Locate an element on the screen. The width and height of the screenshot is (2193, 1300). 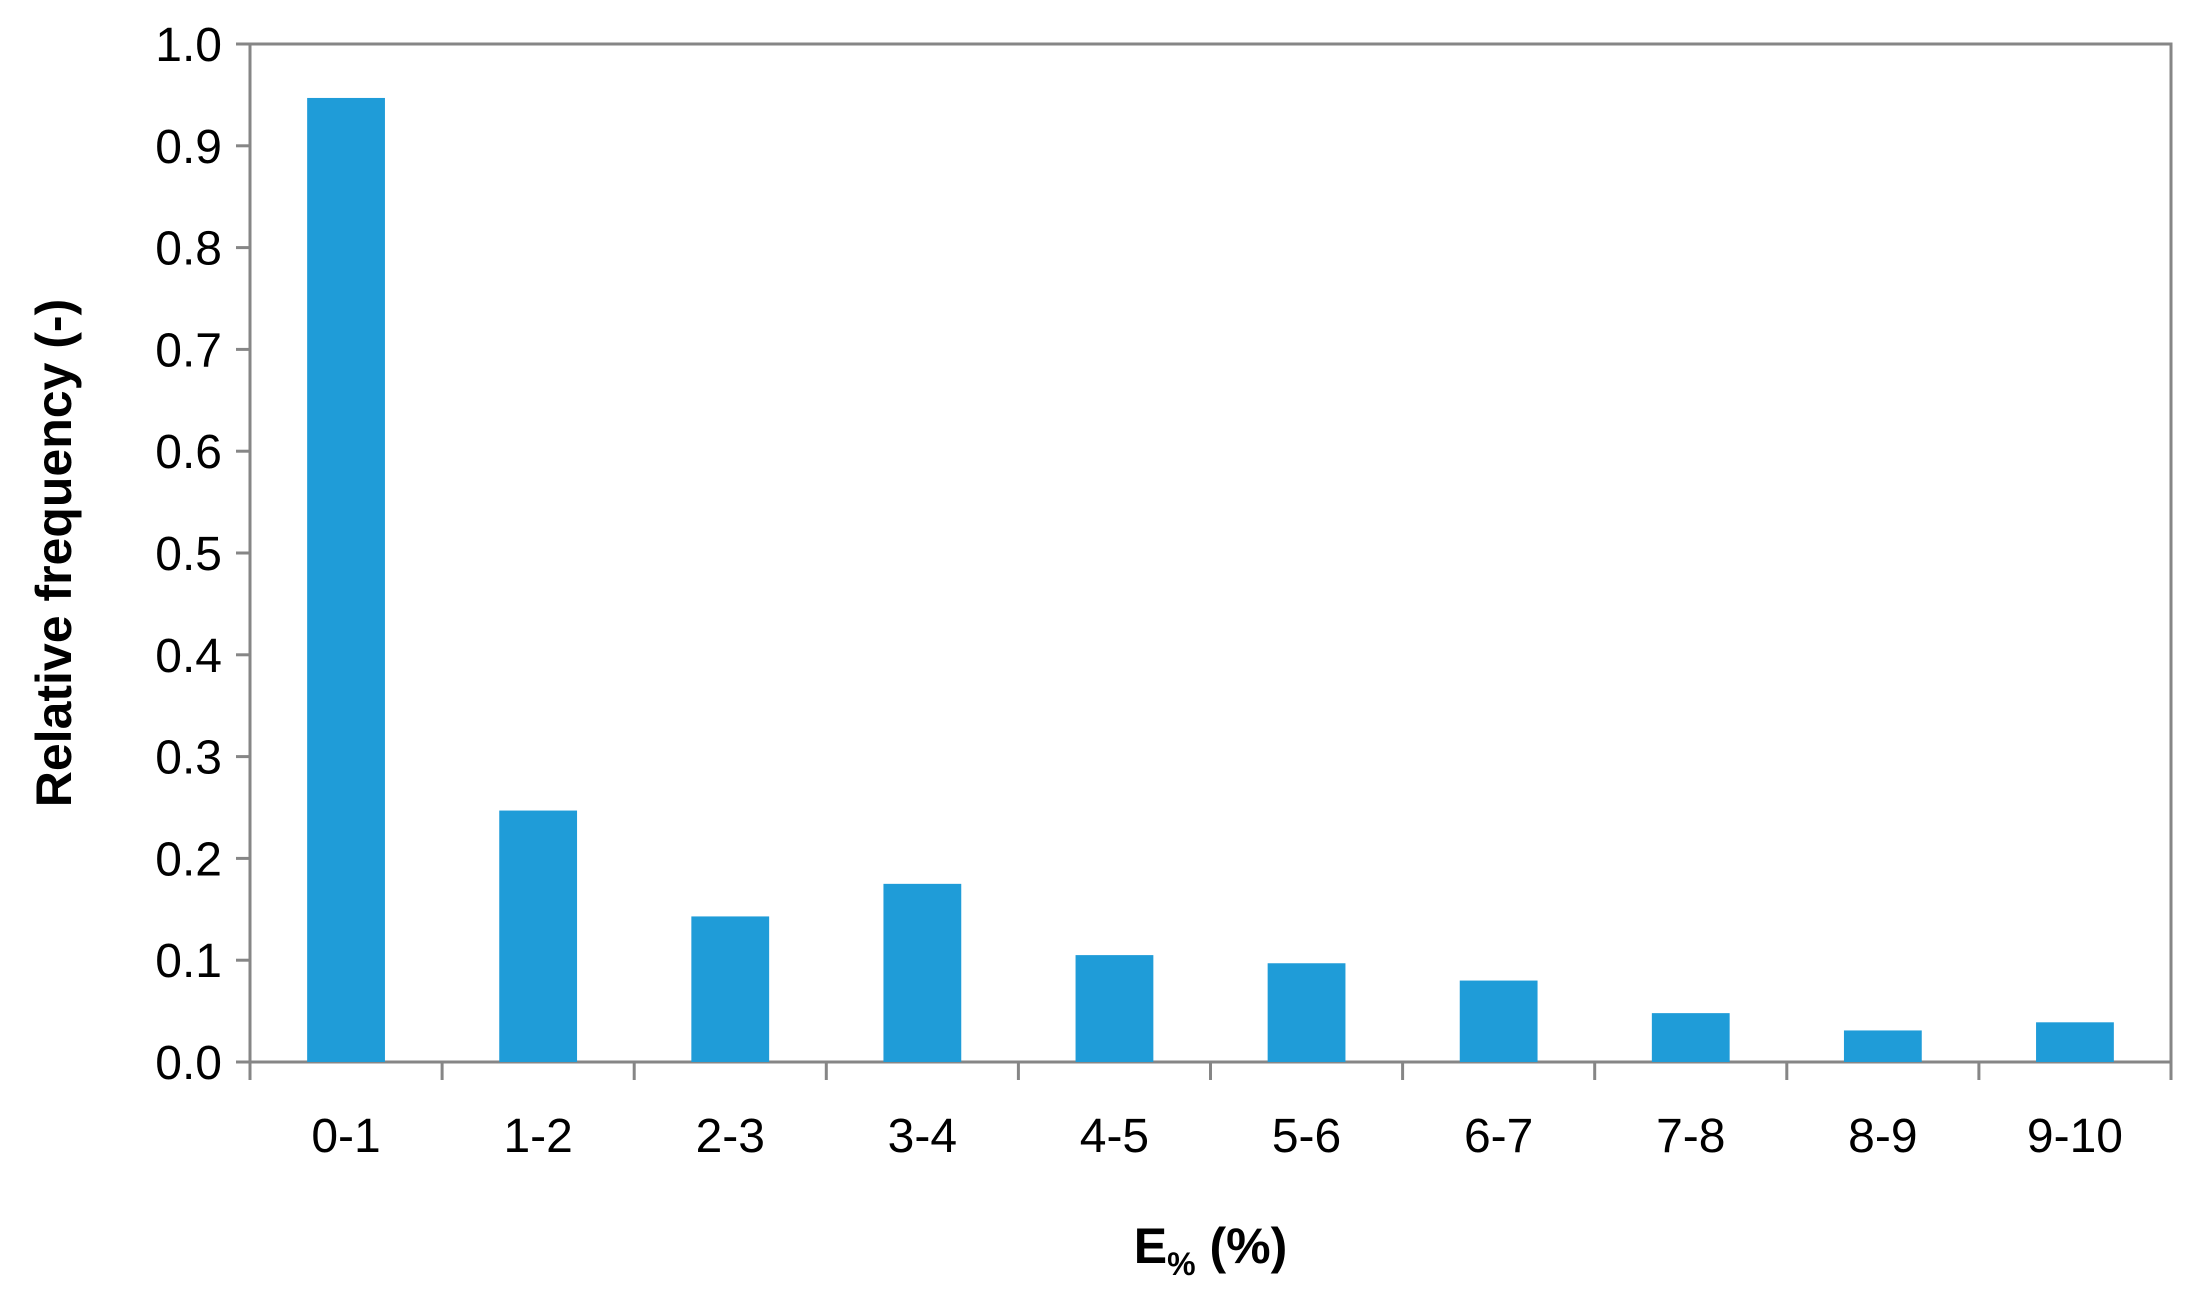
y-tick-label: 0.7 is located at coordinates (188, 350).